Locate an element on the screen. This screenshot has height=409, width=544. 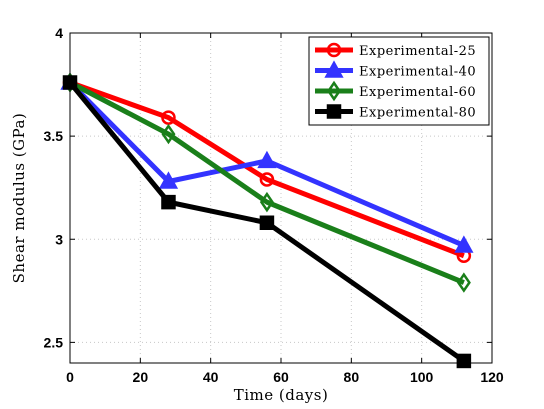
legend-item: Experimental-60 is located at coordinates (395, 91).